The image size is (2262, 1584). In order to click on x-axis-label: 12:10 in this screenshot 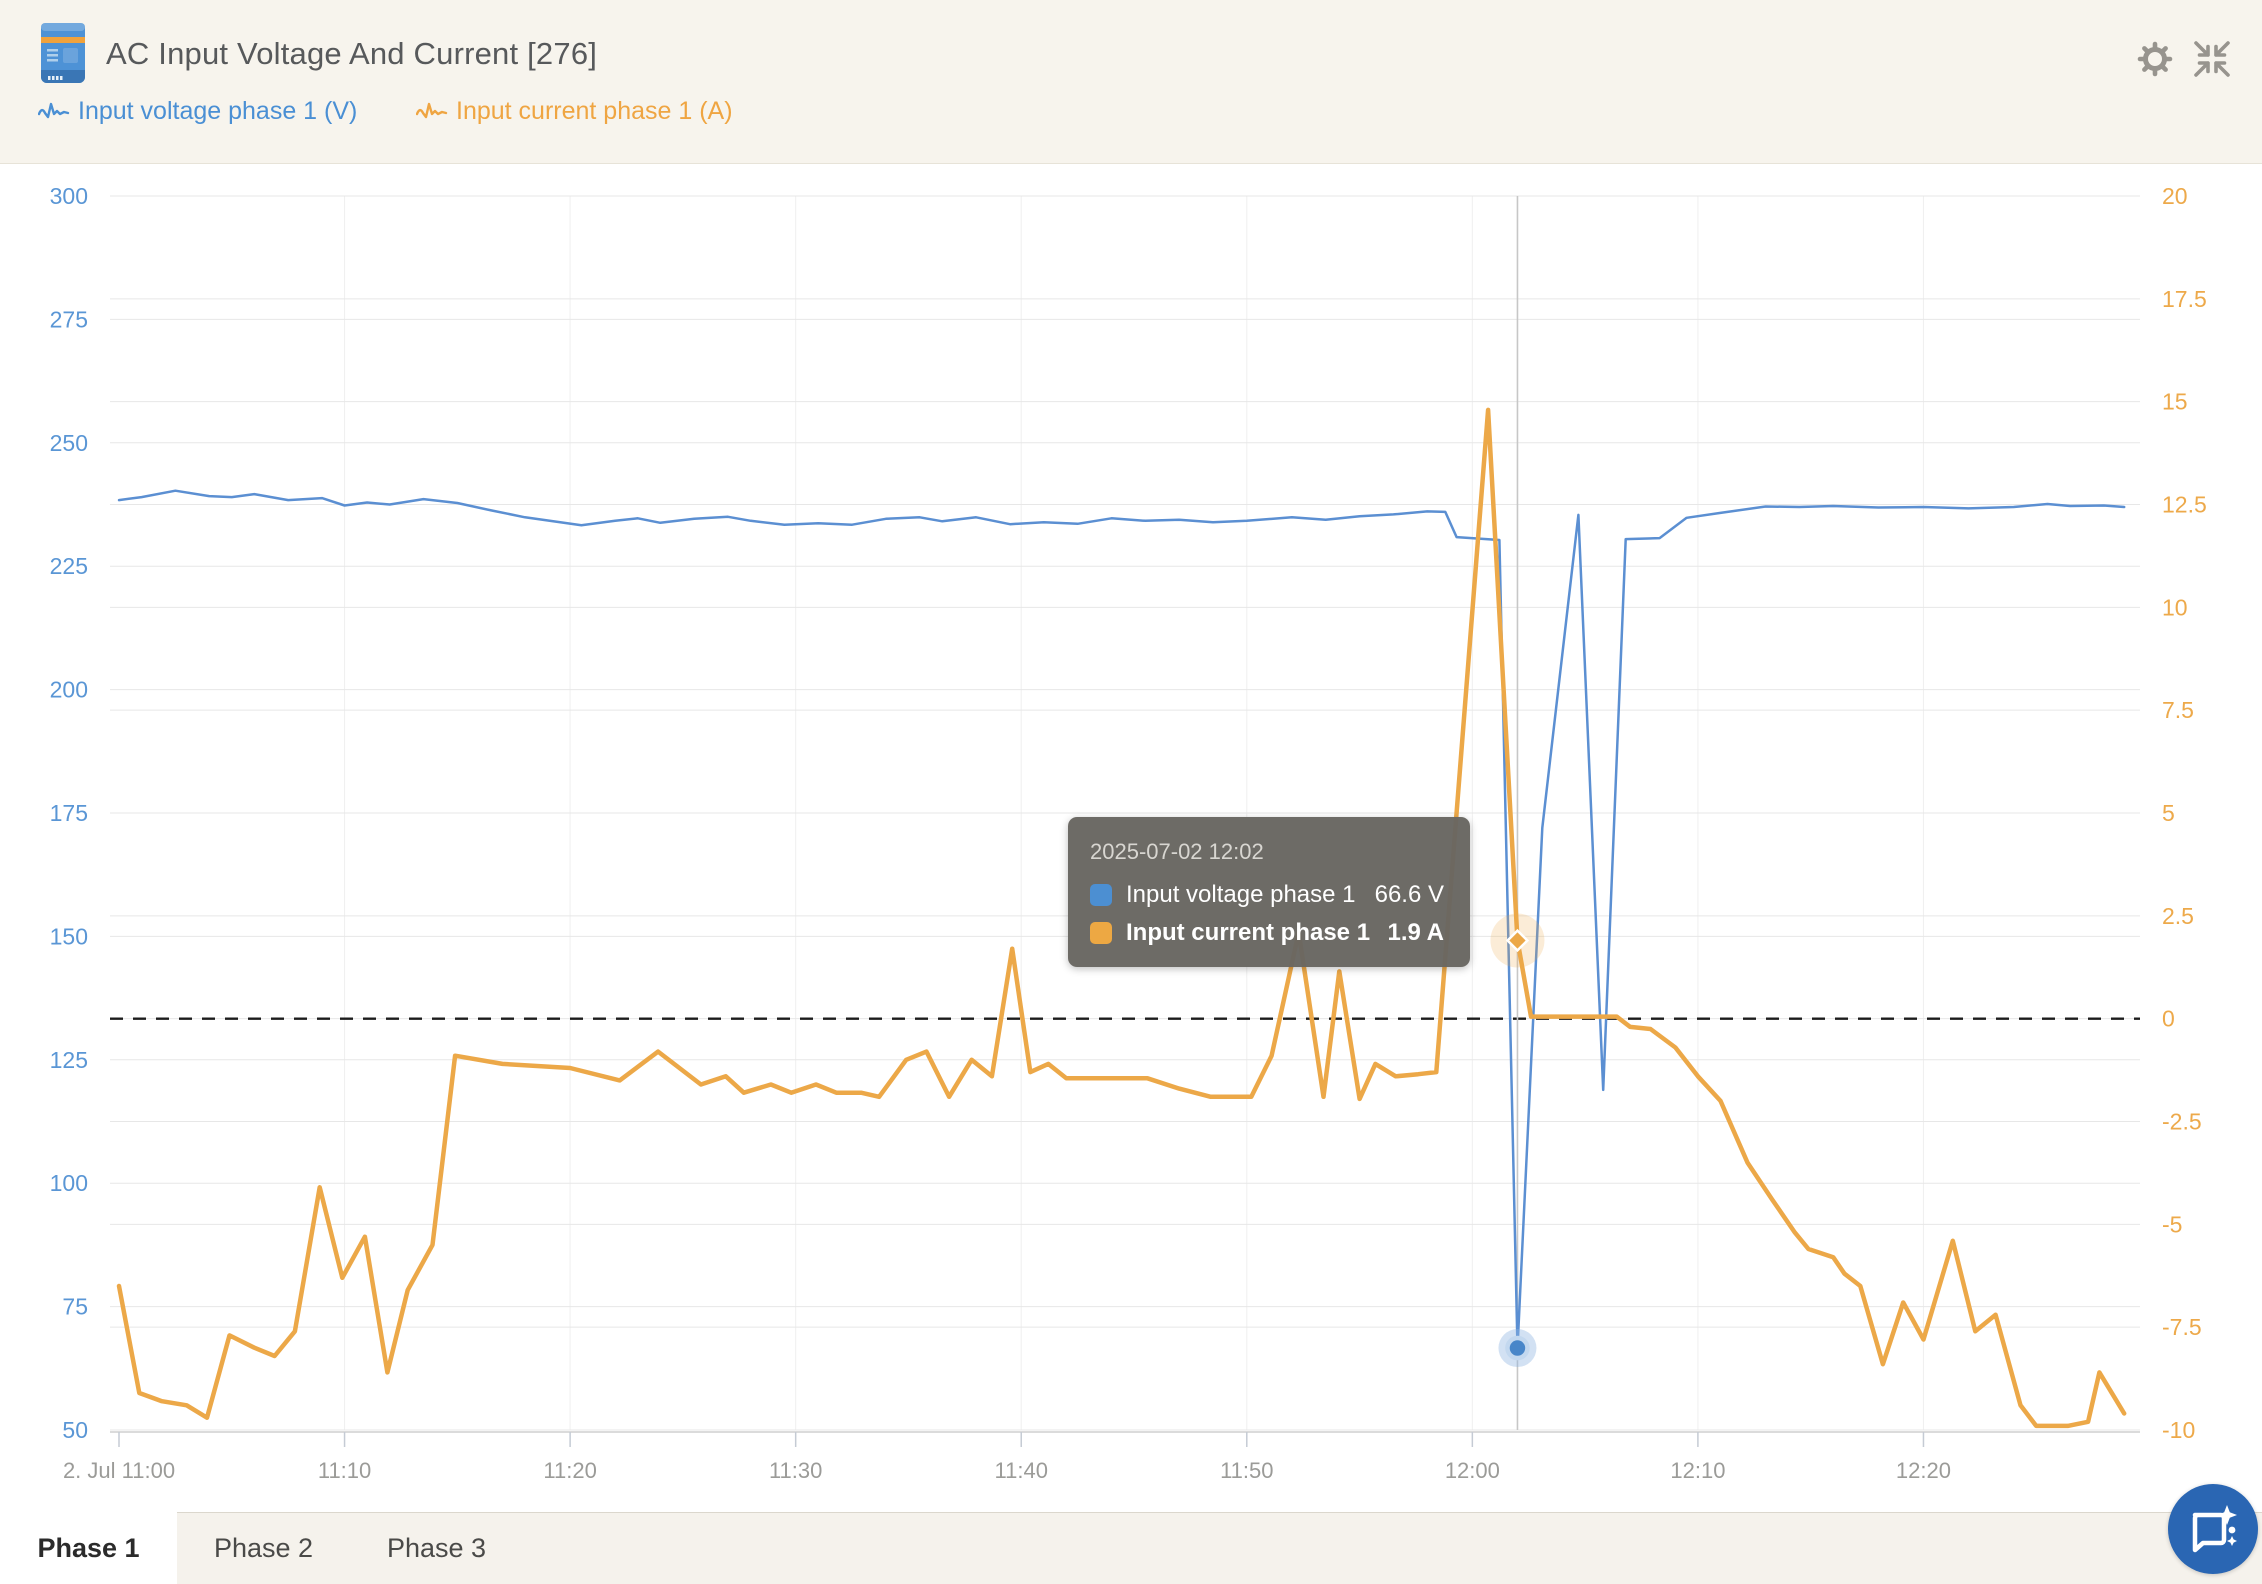, I will do `click(1697, 1470)`.